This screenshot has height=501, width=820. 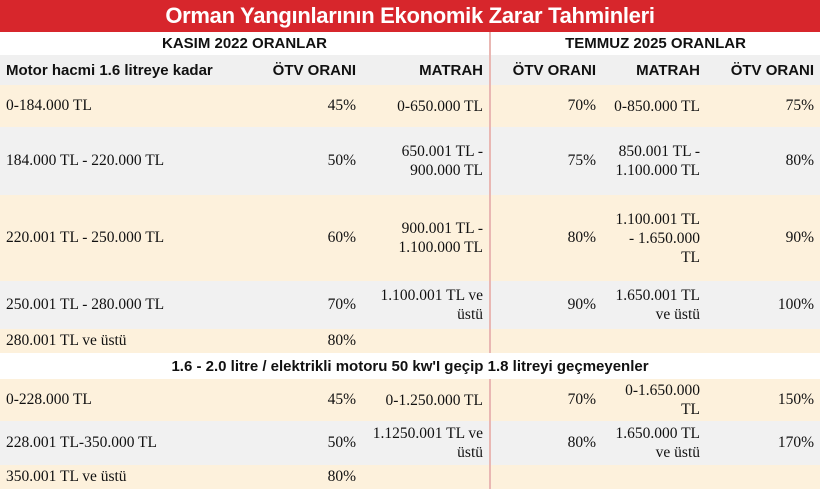 I want to click on table-cell: 900.001 TL - 1.100.000 TL, so click(x=426, y=238).